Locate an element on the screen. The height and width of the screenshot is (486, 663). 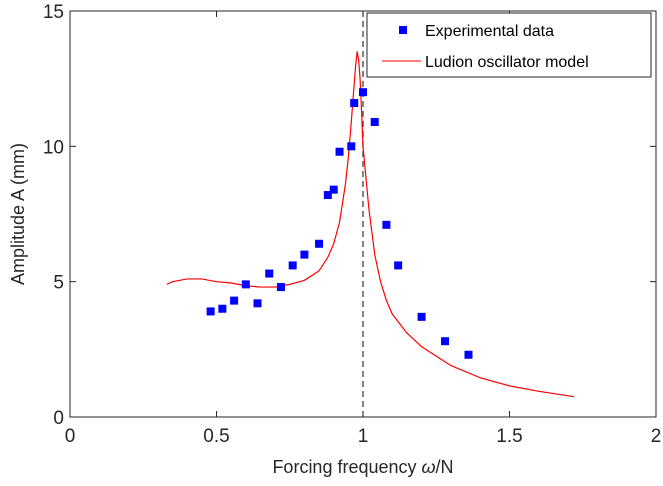
x-tick-label: 0 is located at coordinates (70, 436).